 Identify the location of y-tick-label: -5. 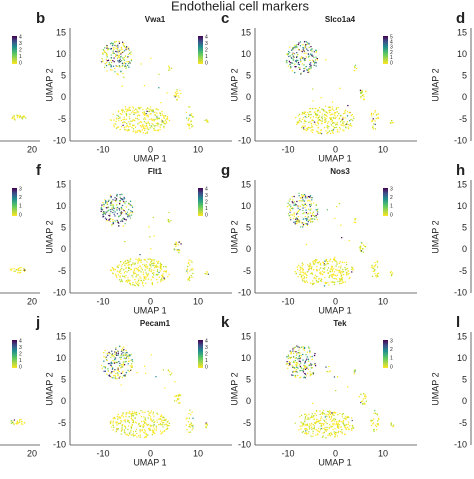
(463, 423).